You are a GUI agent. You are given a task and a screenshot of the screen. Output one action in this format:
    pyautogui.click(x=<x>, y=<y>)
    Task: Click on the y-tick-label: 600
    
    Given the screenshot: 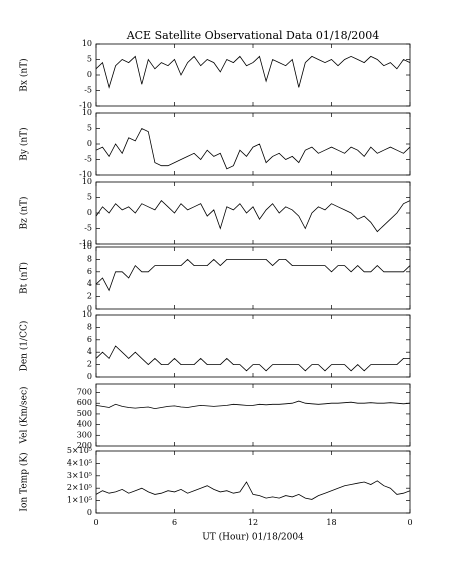 What is the action you would take?
    pyautogui.click(x=84, y=402)
    